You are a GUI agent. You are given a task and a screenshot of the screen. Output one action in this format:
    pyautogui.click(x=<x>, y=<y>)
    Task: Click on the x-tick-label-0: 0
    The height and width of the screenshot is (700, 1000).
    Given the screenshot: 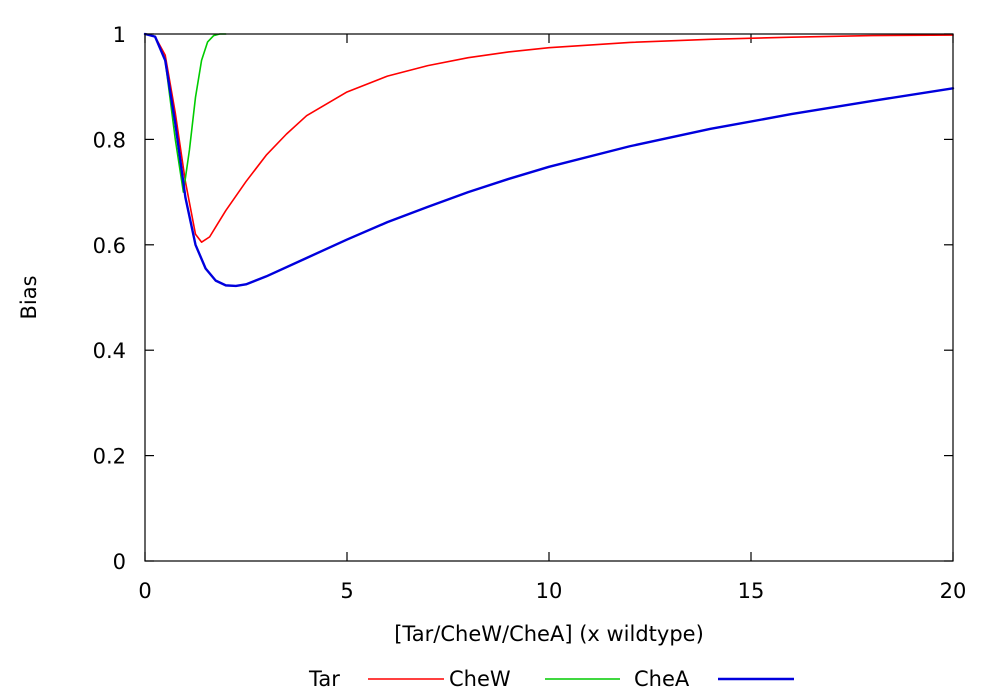 What is the action you would take?
    pyautogui.click(x=144, y=591)
    